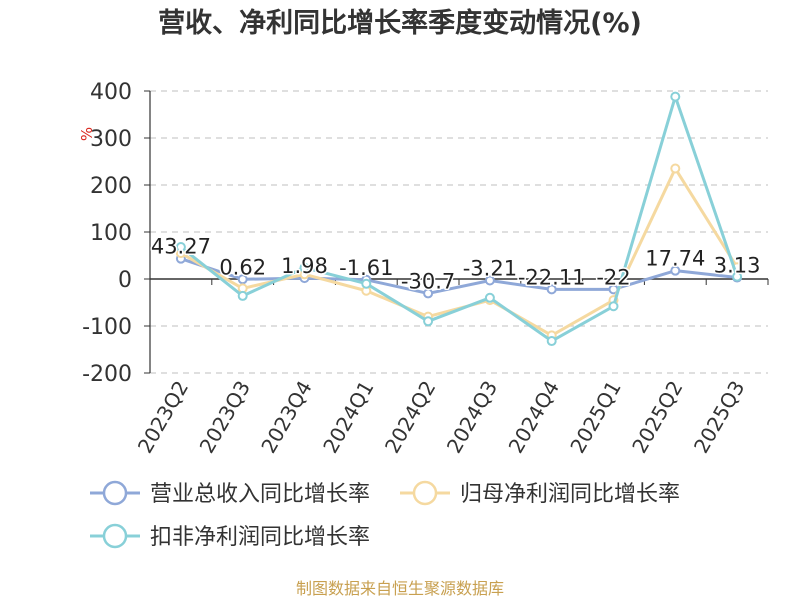 This screenshot has width=800, height=600. I want to click on x-tick-label: 2023Q4, so click(286, 417).